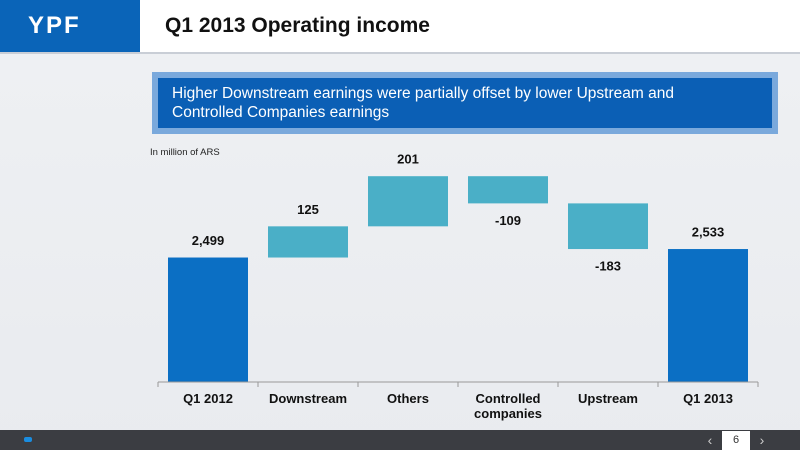  What do you see at coordinates (708, 398) in the screenshot?
I see `x-tick-label: Q1 2013` at bounding box center [708, 398].